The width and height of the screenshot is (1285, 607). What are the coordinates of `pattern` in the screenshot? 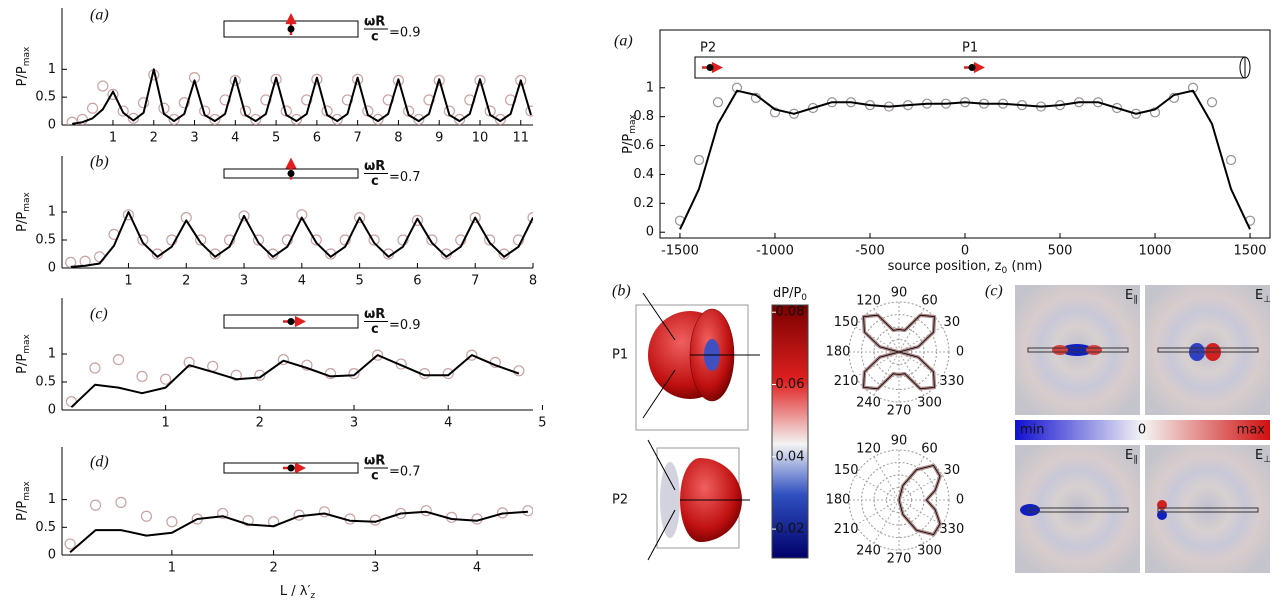 It's located at (670, 500).